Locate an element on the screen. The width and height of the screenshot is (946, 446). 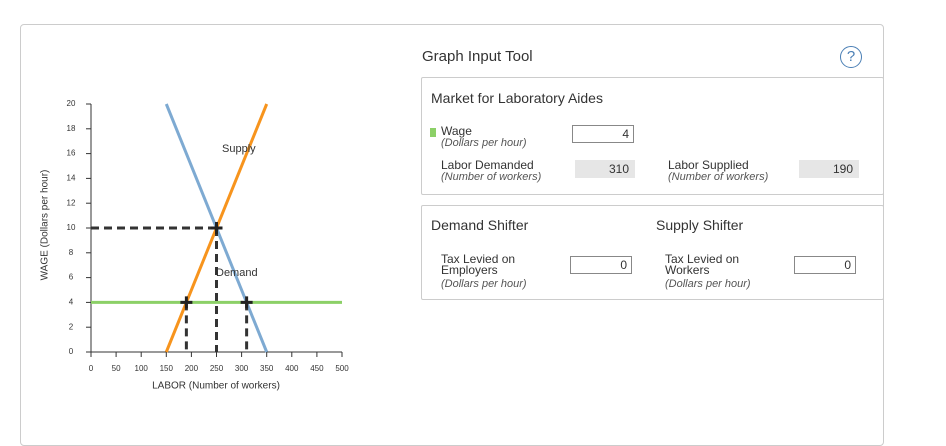
supplied-output: 190 is located at coordinates (829, 169).